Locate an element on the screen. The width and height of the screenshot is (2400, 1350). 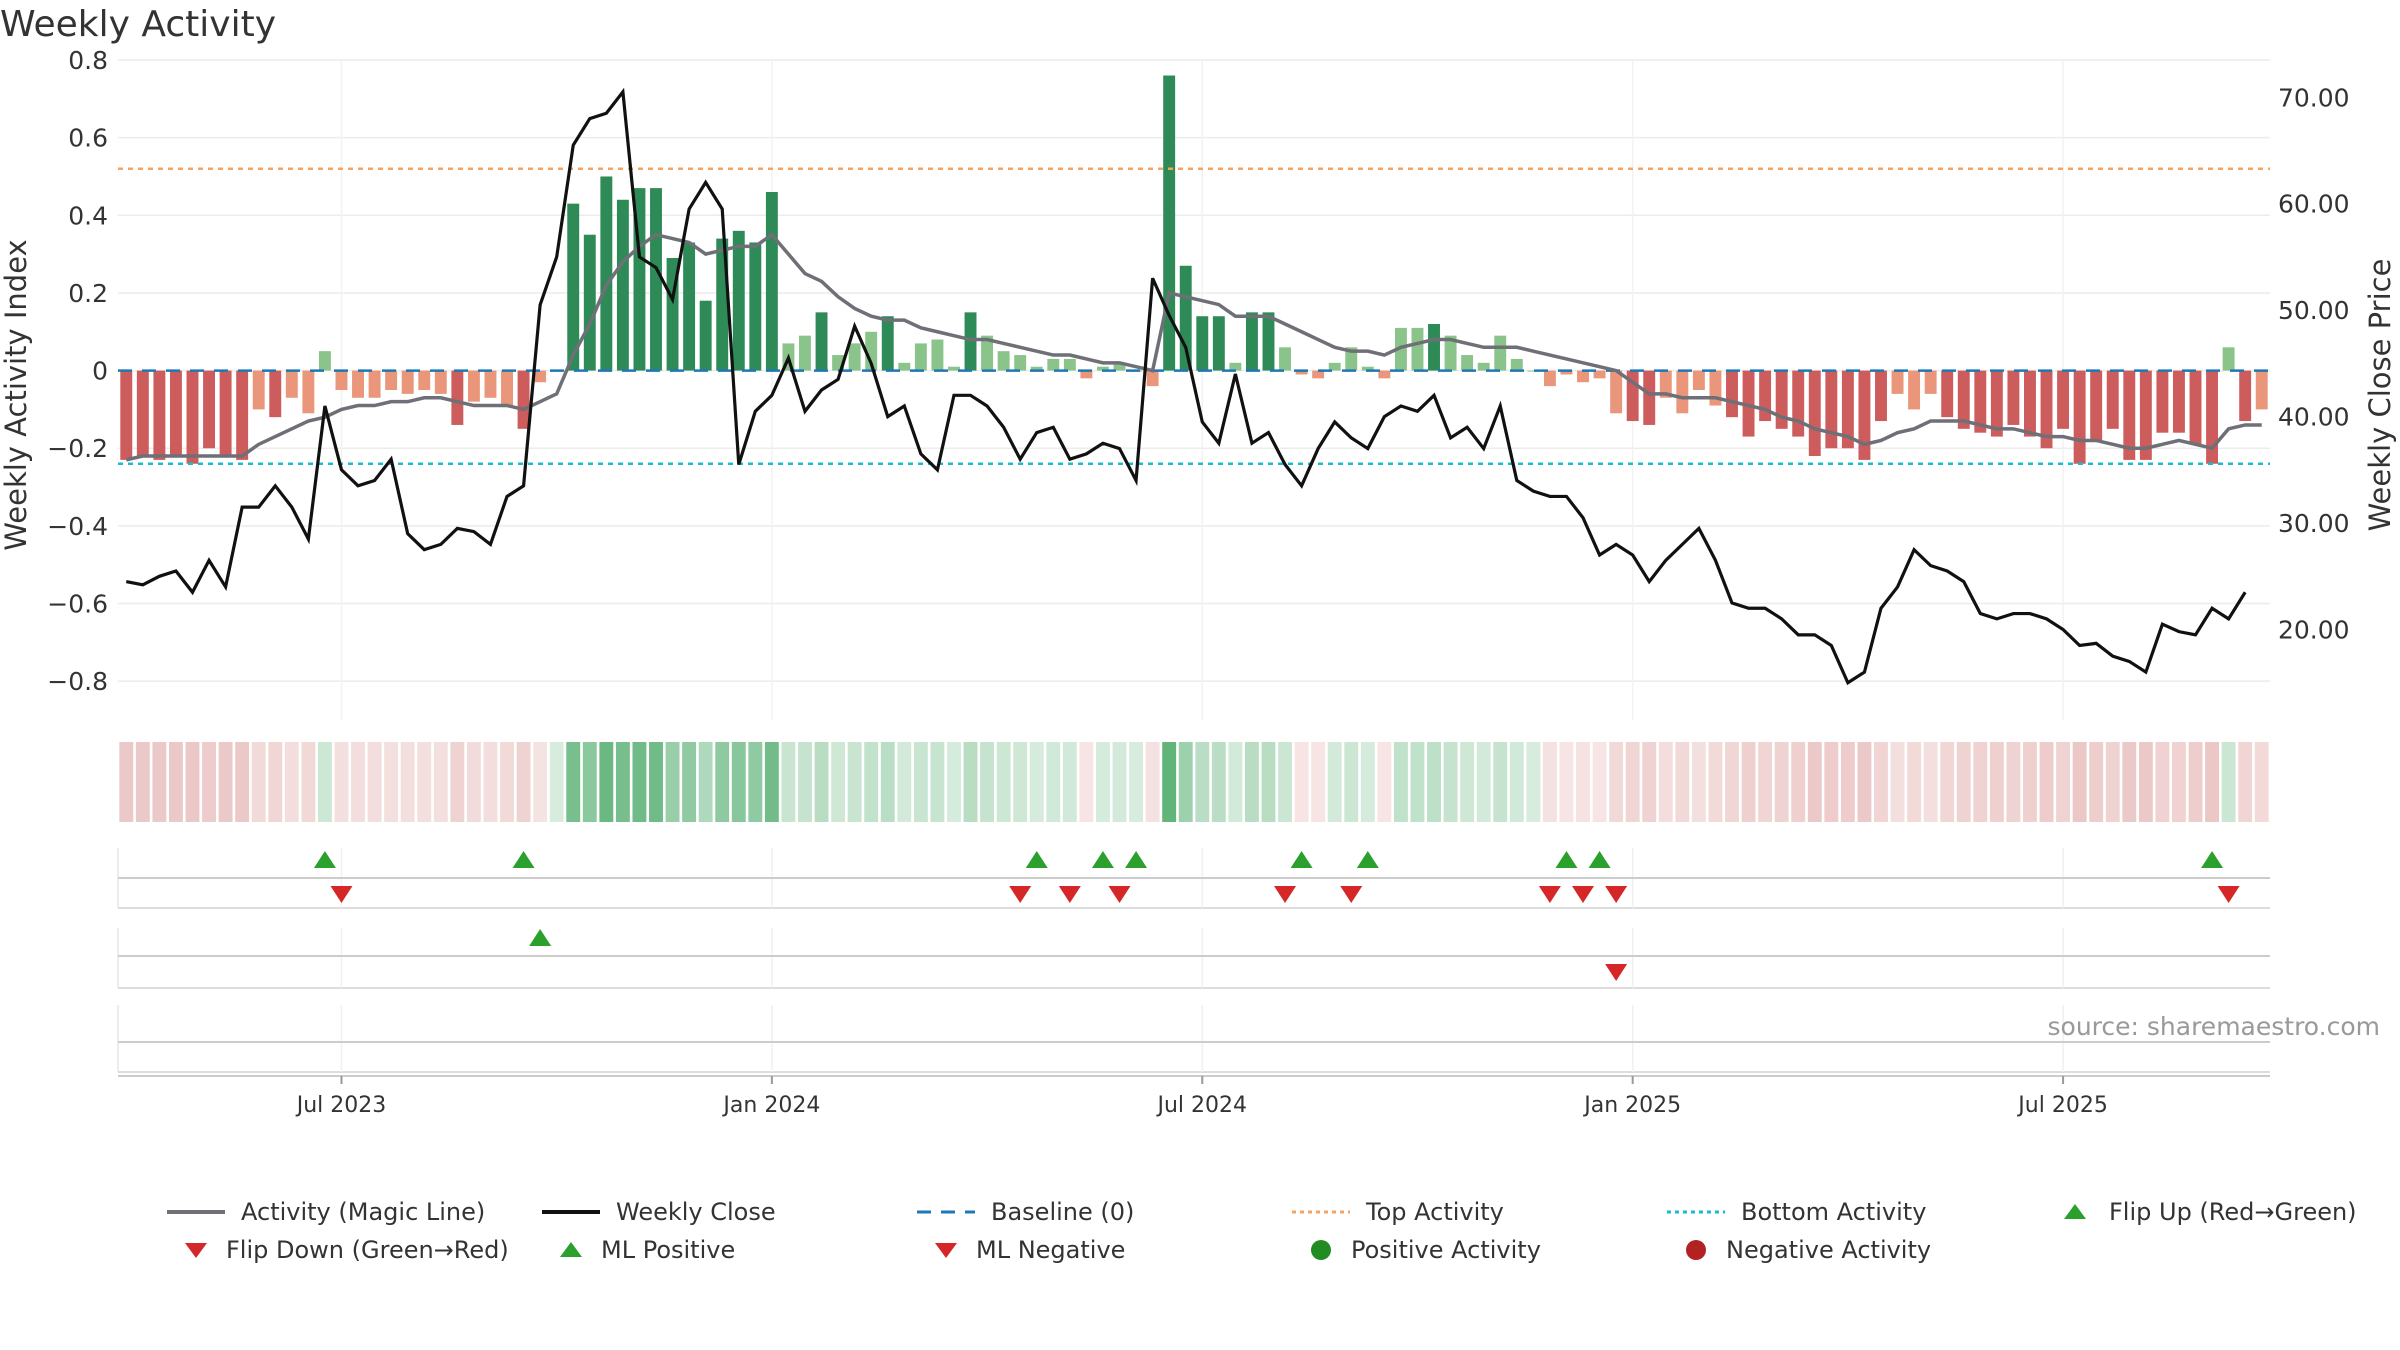
y2-tick-label: 50.00 is located at coordinates (2314, 310).